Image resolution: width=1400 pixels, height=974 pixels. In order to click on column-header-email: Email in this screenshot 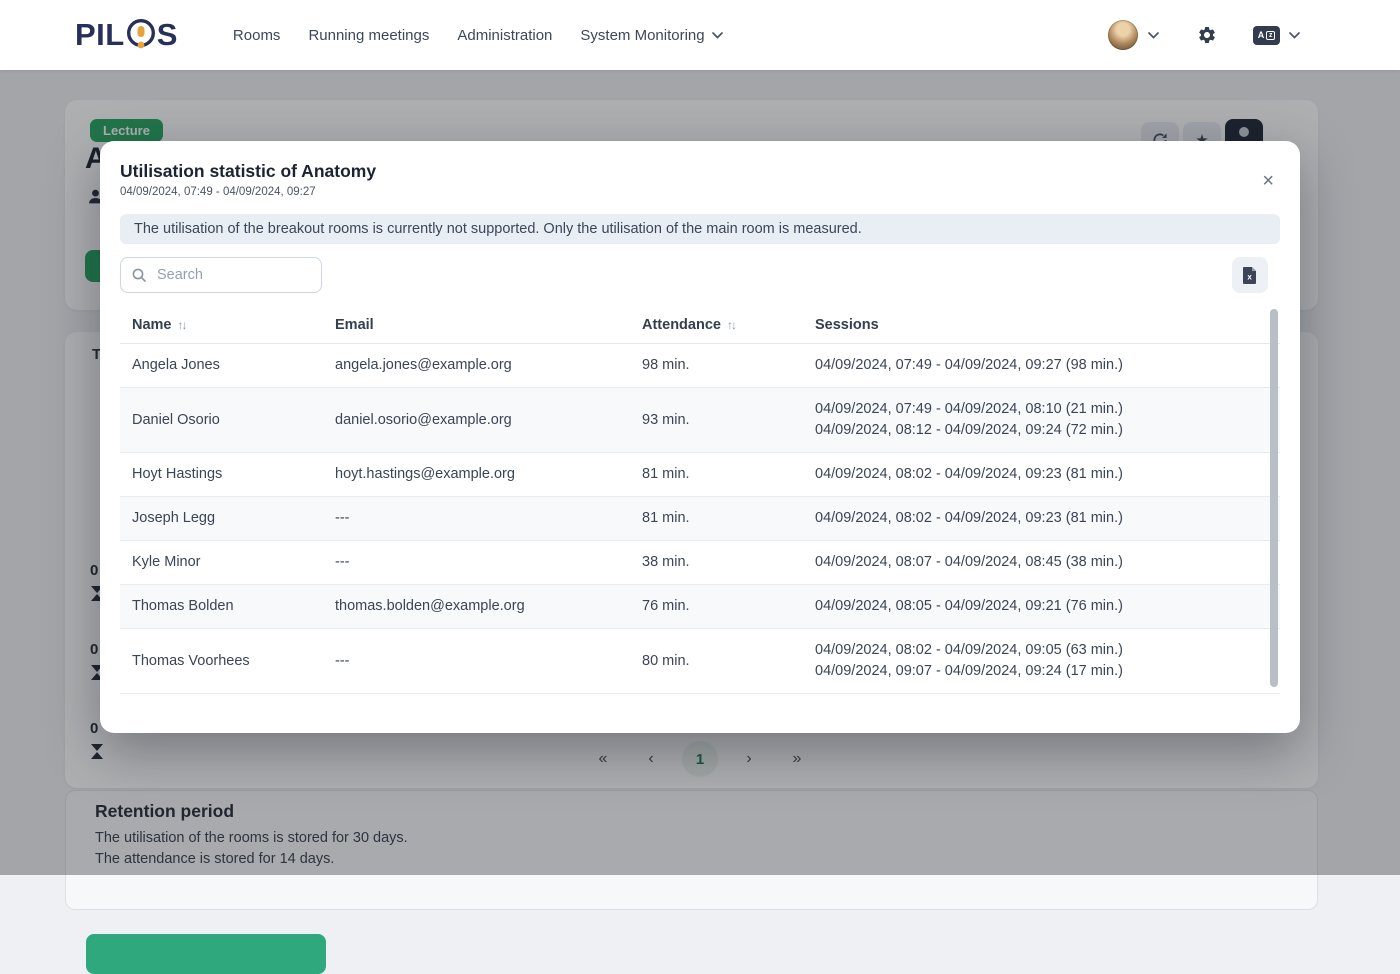, I will do `click(476, 325)`.